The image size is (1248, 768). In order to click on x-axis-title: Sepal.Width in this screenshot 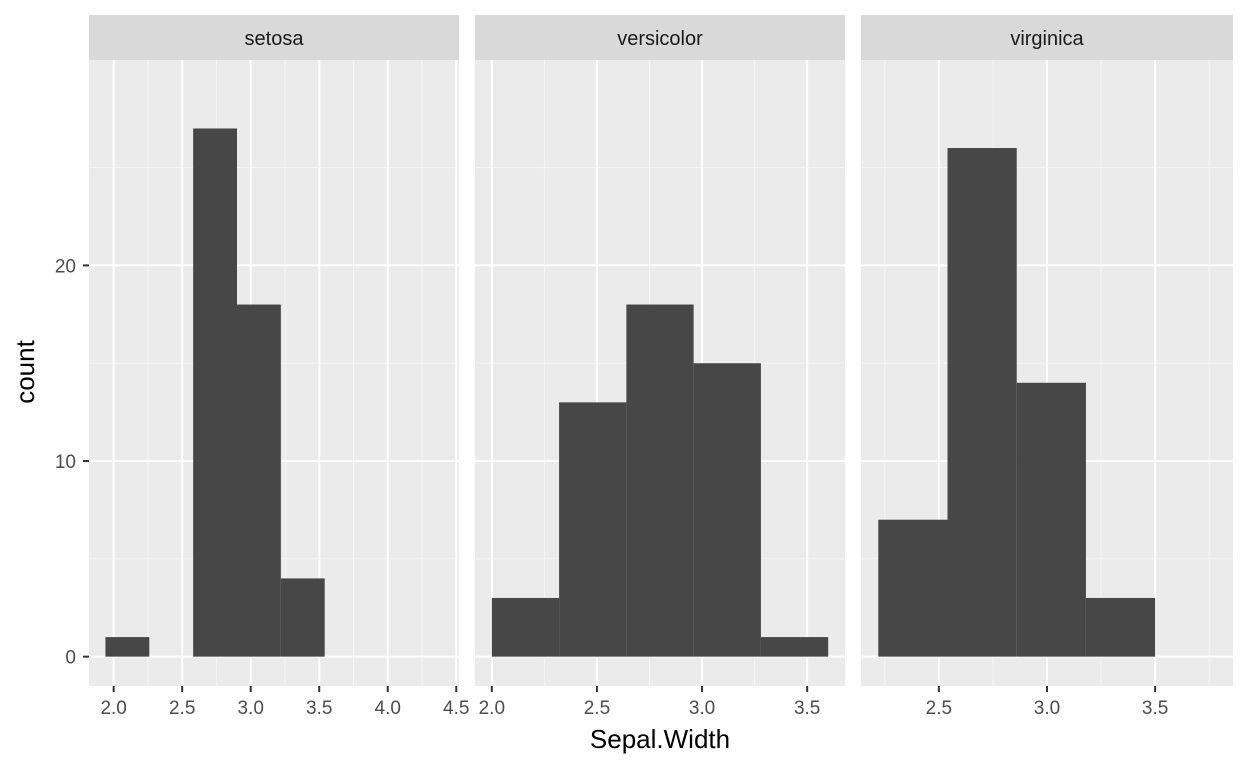, I will do `click(660, 739)`.